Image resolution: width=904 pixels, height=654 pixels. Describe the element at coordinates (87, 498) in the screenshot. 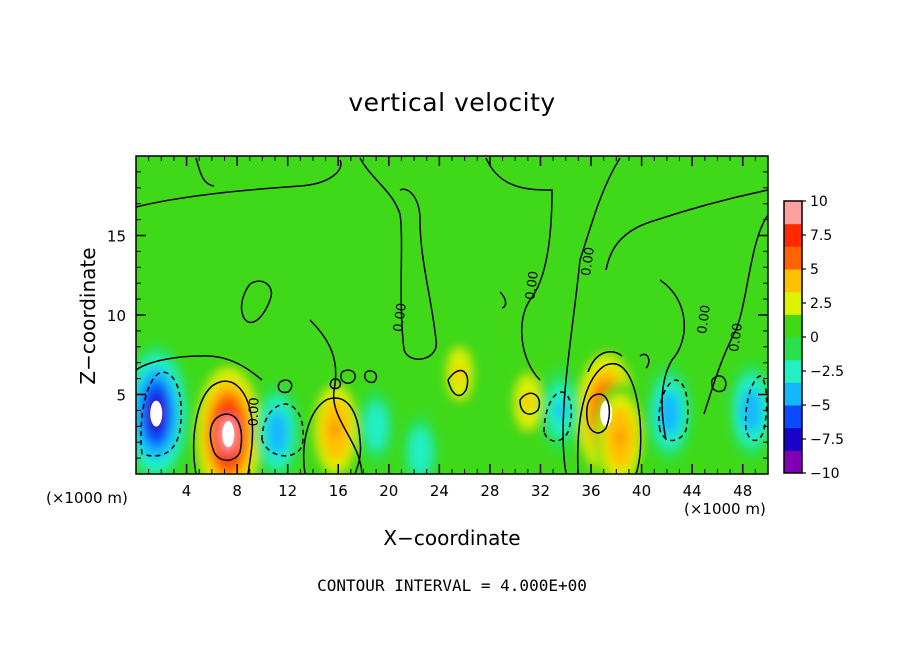

I see `x-axis-unit-left: (×1000 m)` at that location.